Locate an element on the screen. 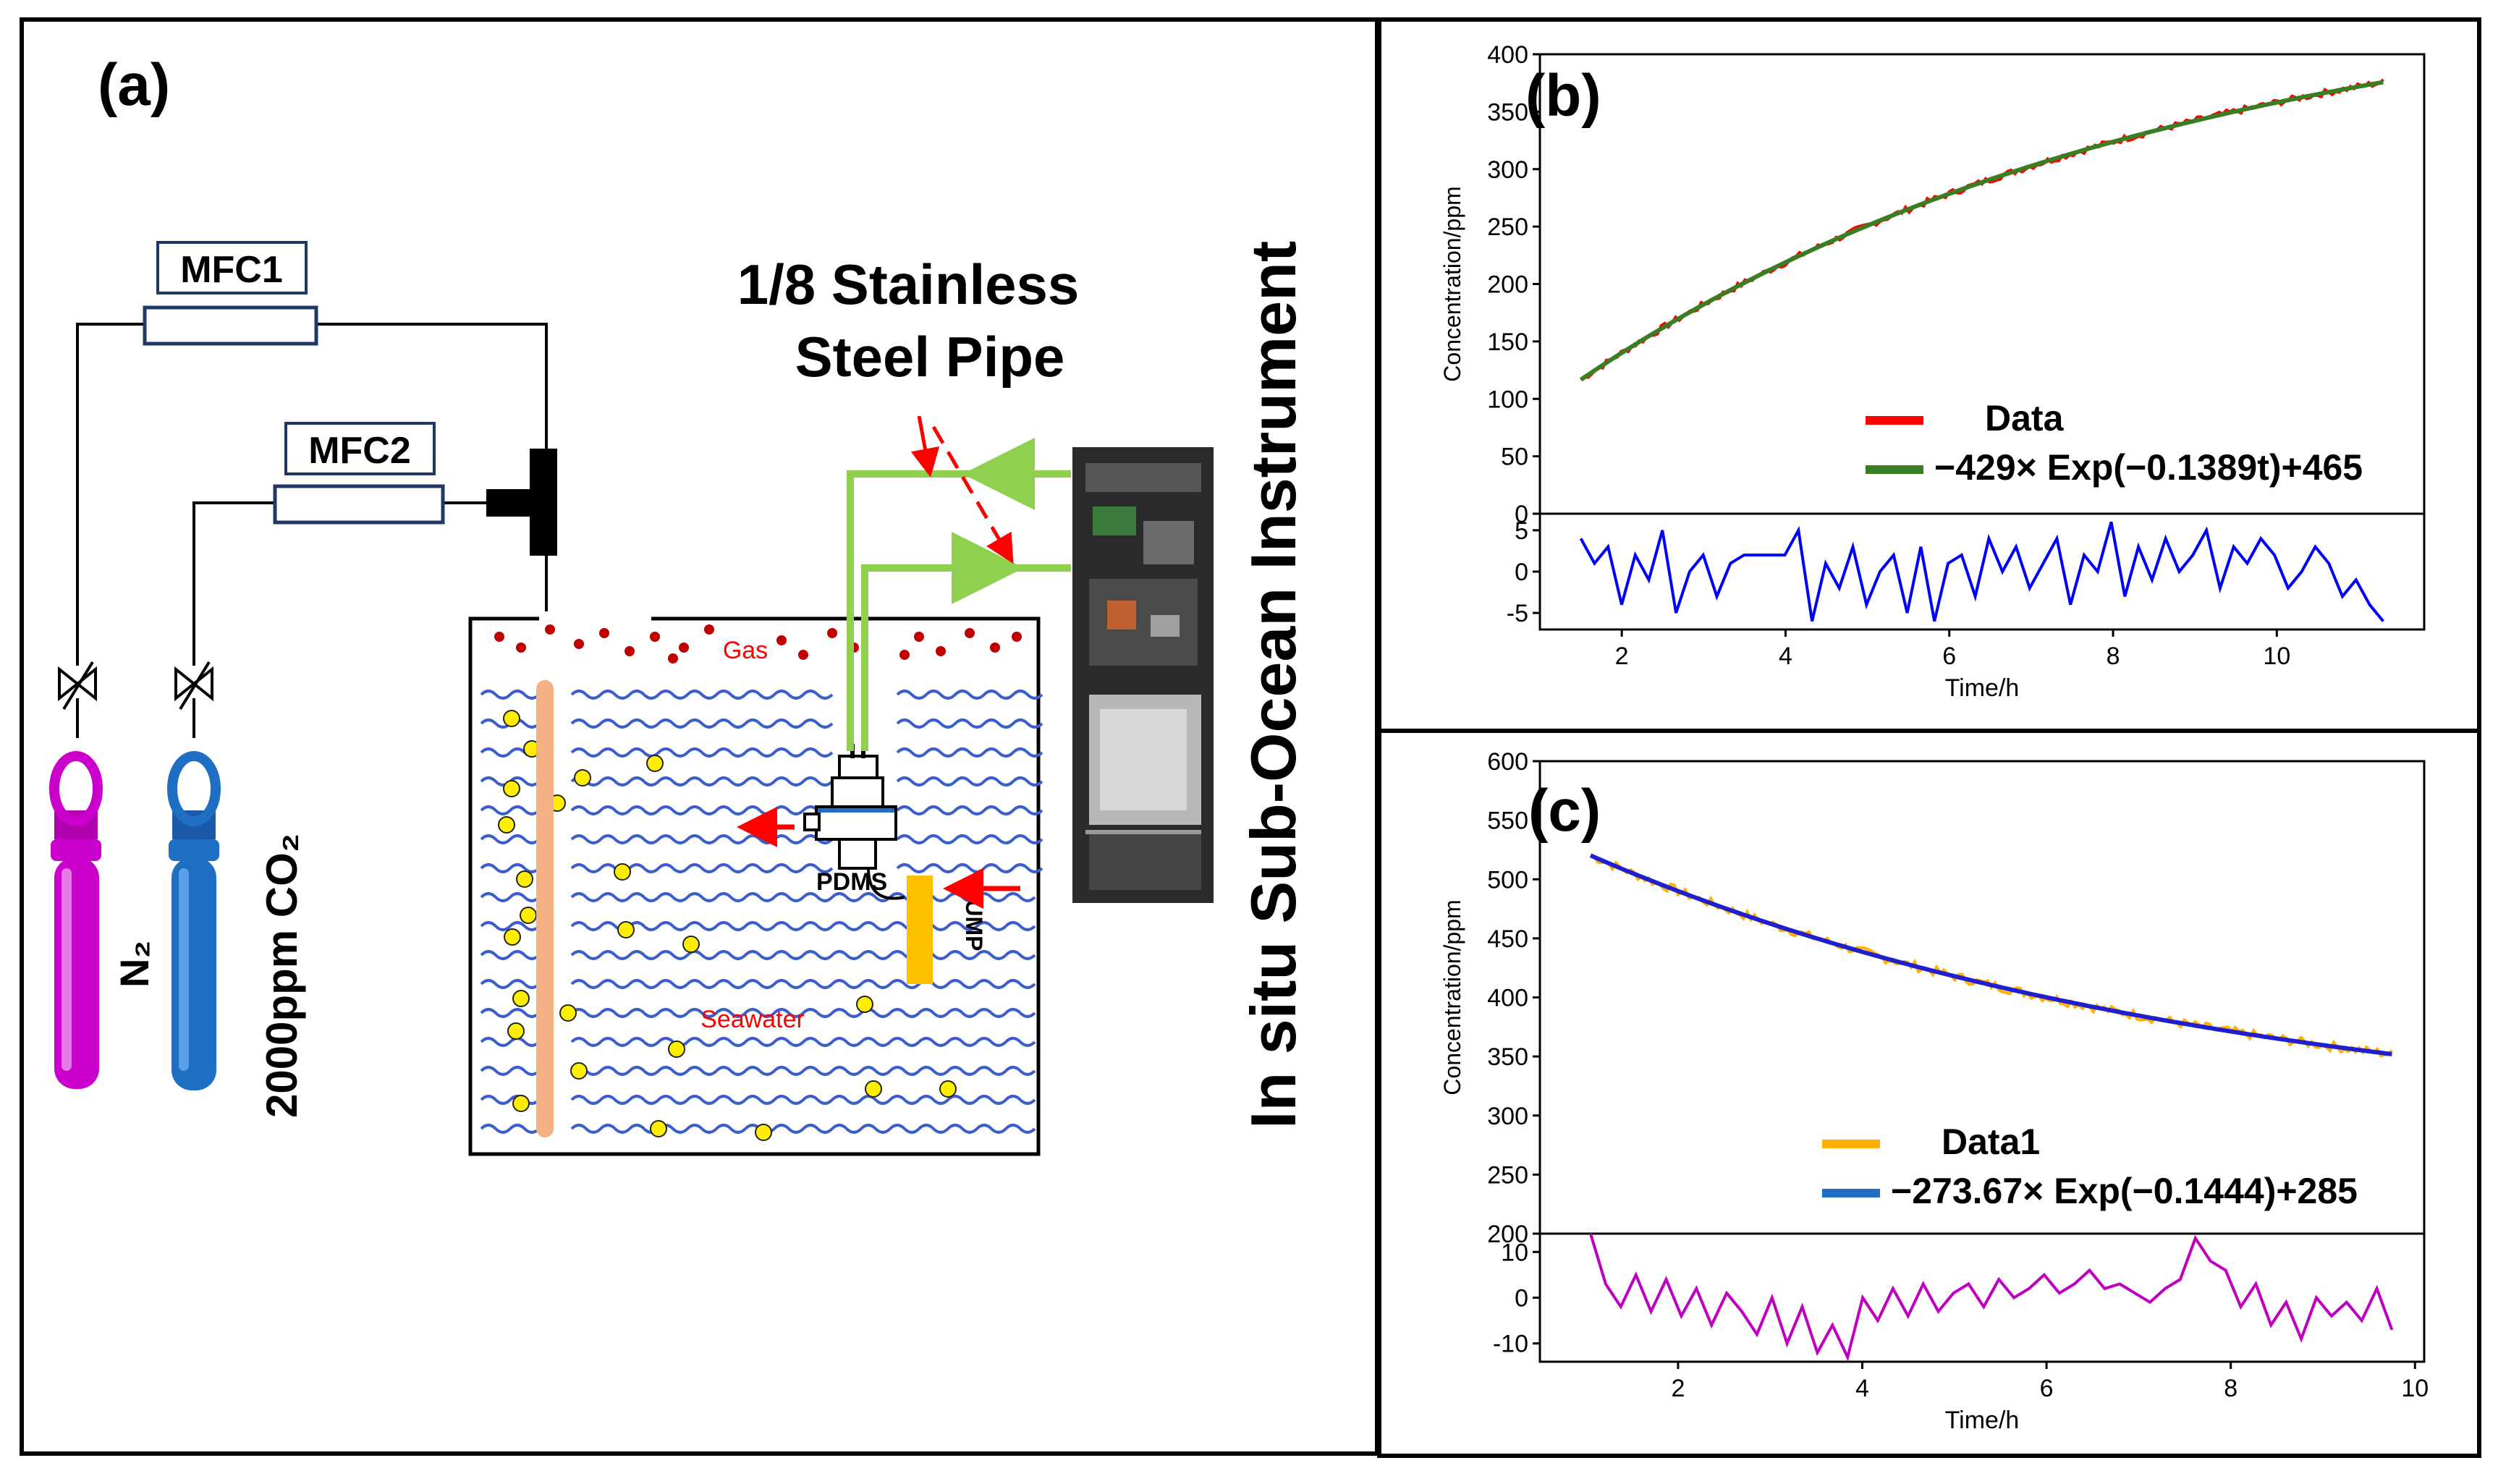 This screenshot has height=1484, width=2498. n2-label: N₂ is located at coordinates (134, 964).